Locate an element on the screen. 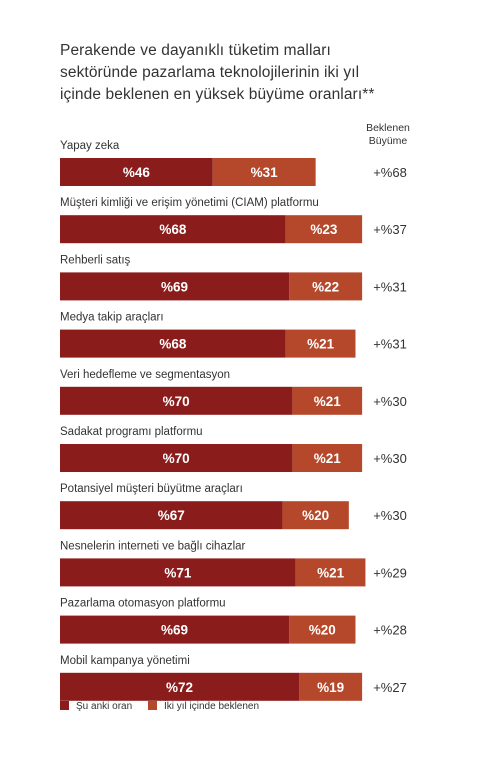 Image resolution: width=478 pixels, height=766 pixels. category-label: Rehberli satış is located at coordinates (95, 260).